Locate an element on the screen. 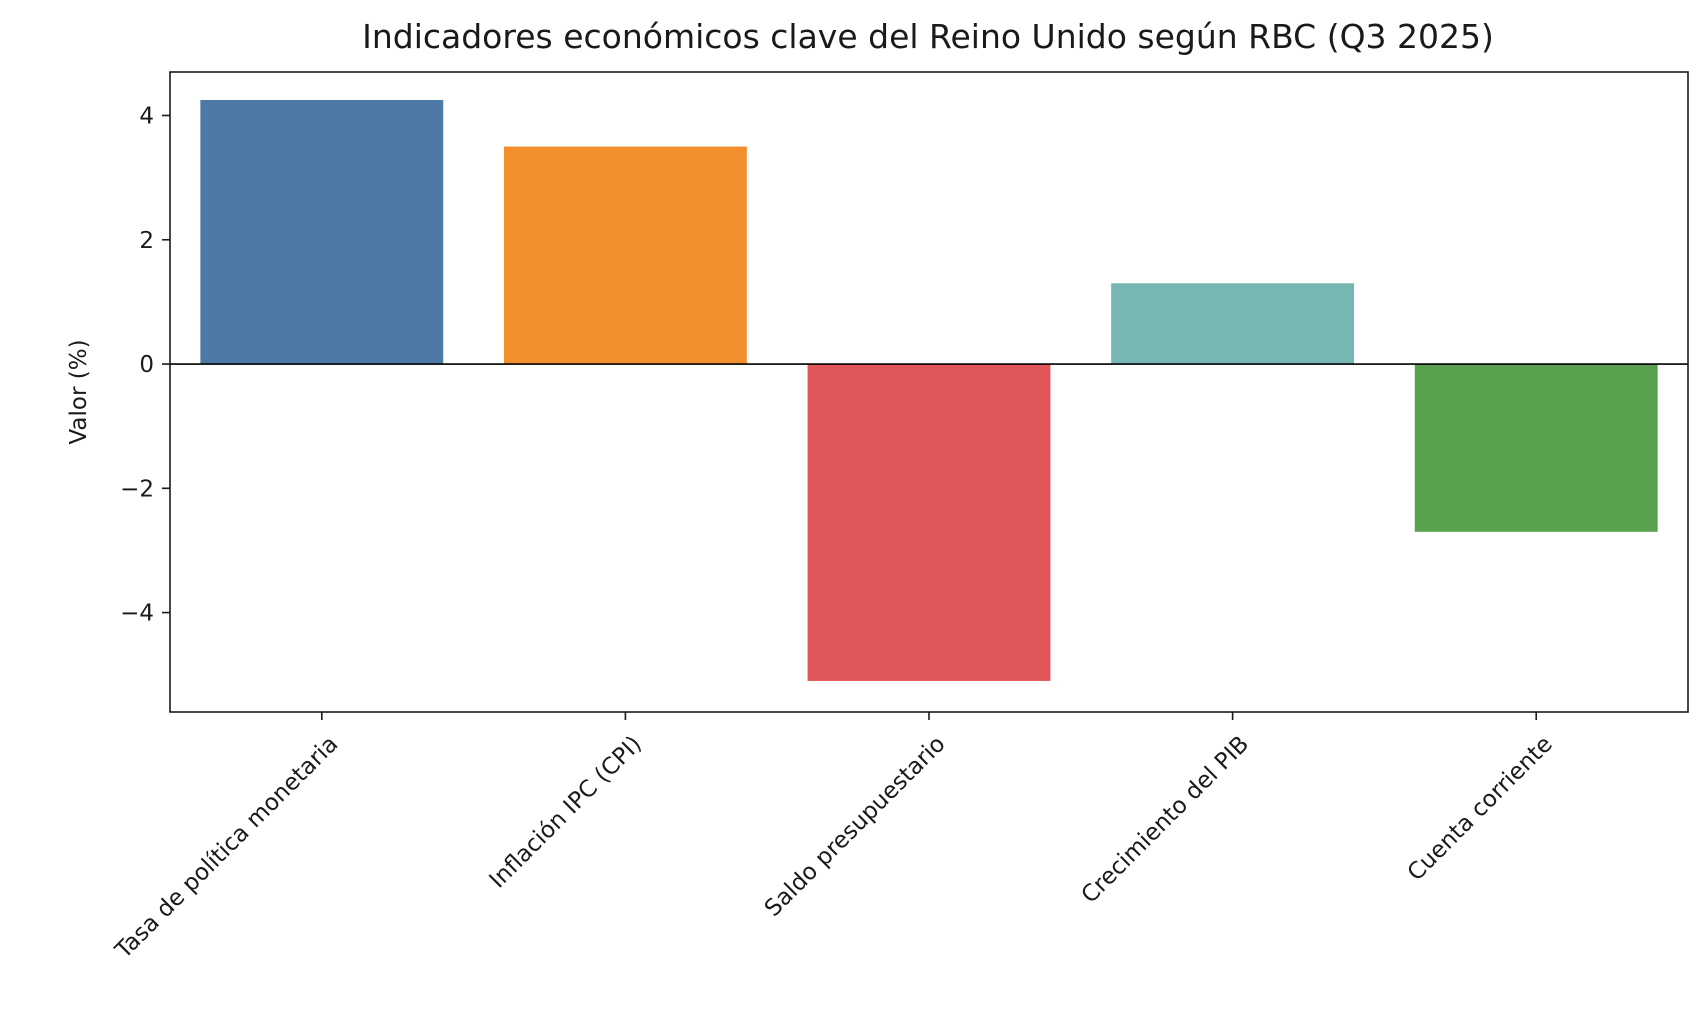 The image size is (1706, 1036). y-tick-label: 0 is located at coordinates (146, 365).